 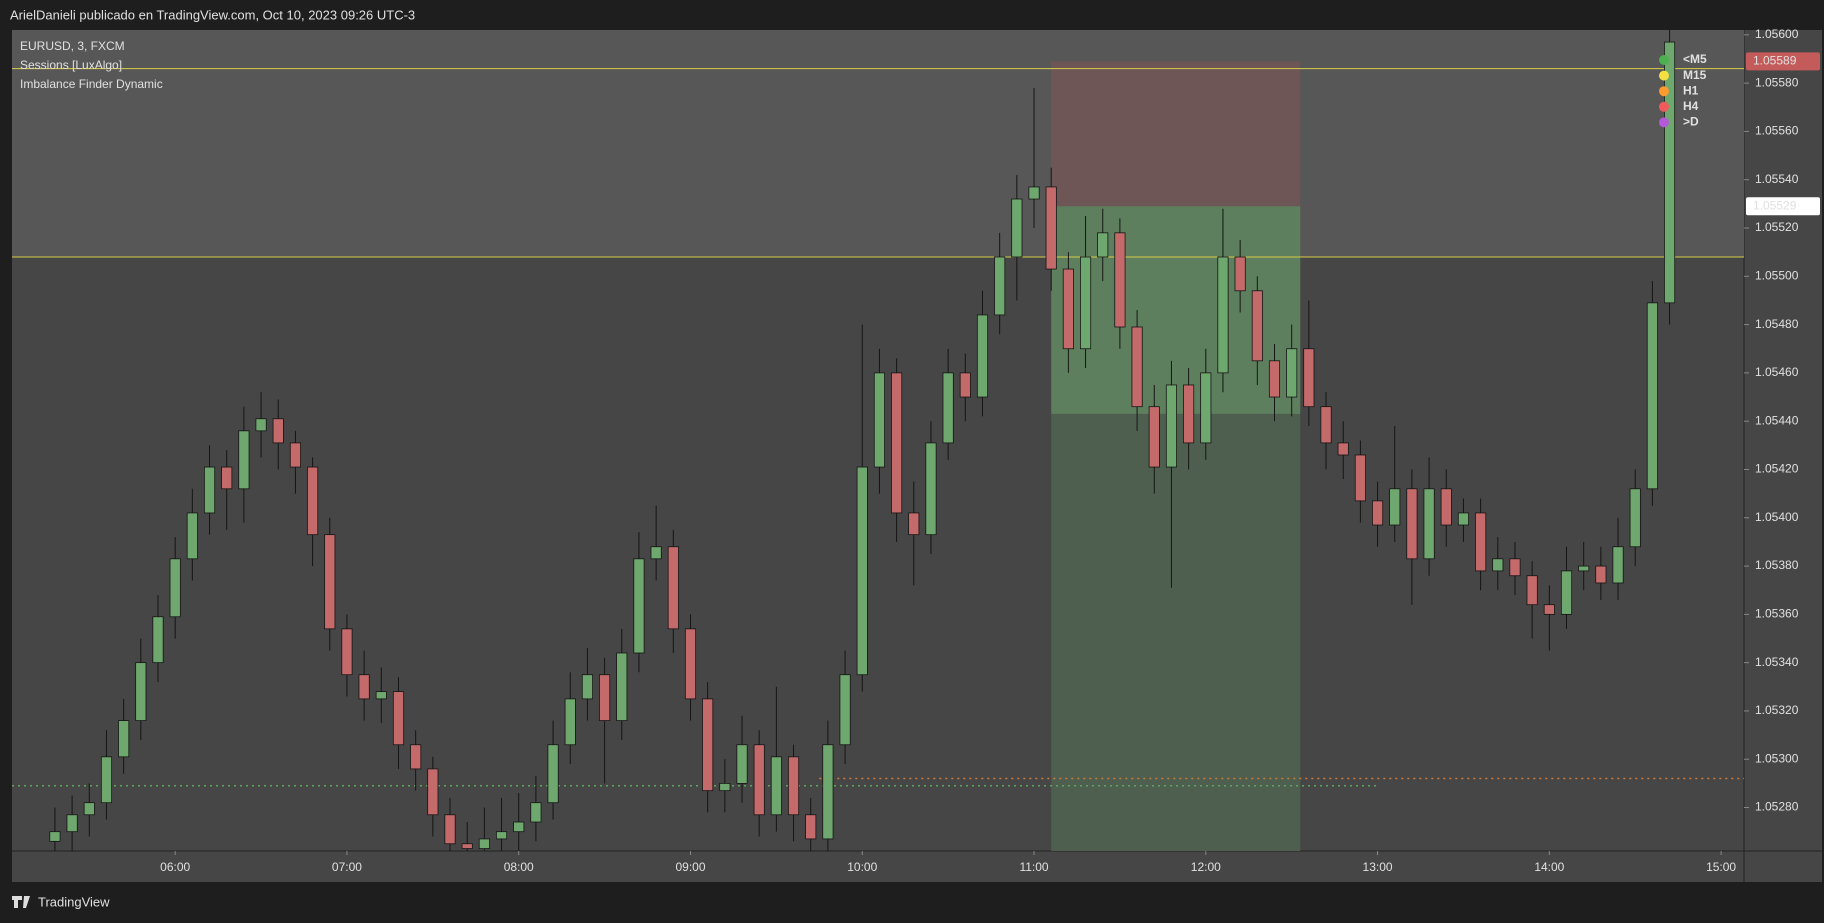 What do you see at coordinates (1777, 420) in the screenshot?
I see `y-tick-label: 1.05440` at bounding box center [1777, 420].